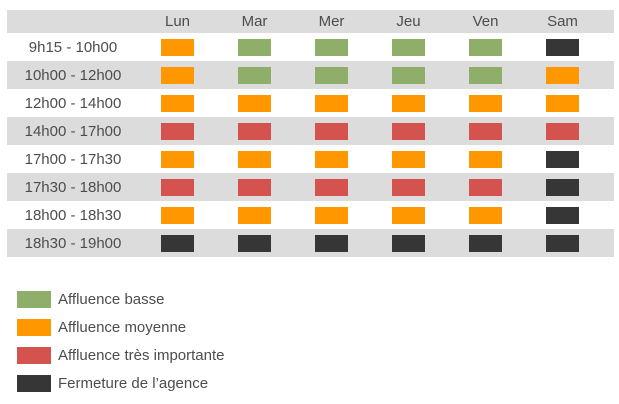 This screenshot has height=404, width=619. I want to click on time-slot-label: 17h00 - 17h30, so click(73, 159).